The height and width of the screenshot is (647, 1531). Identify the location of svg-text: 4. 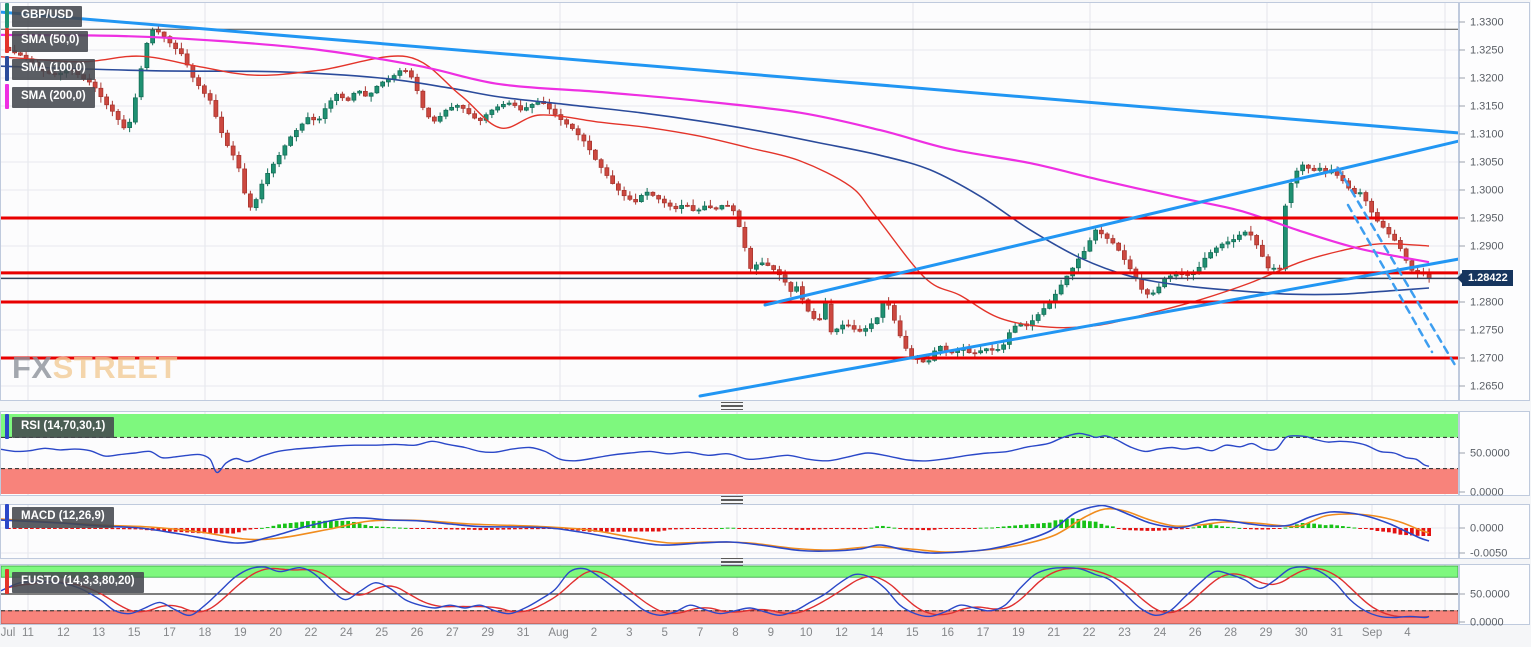
(1407, 633).